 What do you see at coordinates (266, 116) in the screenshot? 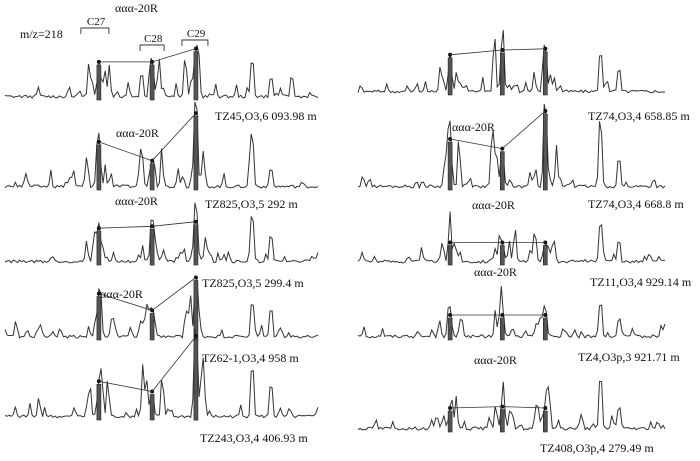
I see `sample-label: TZ45,O3,6 093.98 m` at bounding box center [266, 116].